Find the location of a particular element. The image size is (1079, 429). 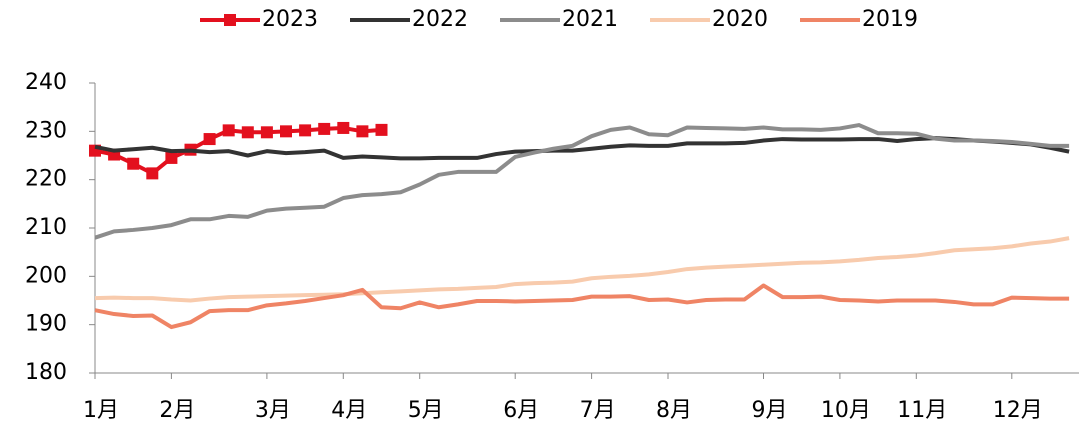

x-tick-label: 1月 is located at coordinates (101, 410).